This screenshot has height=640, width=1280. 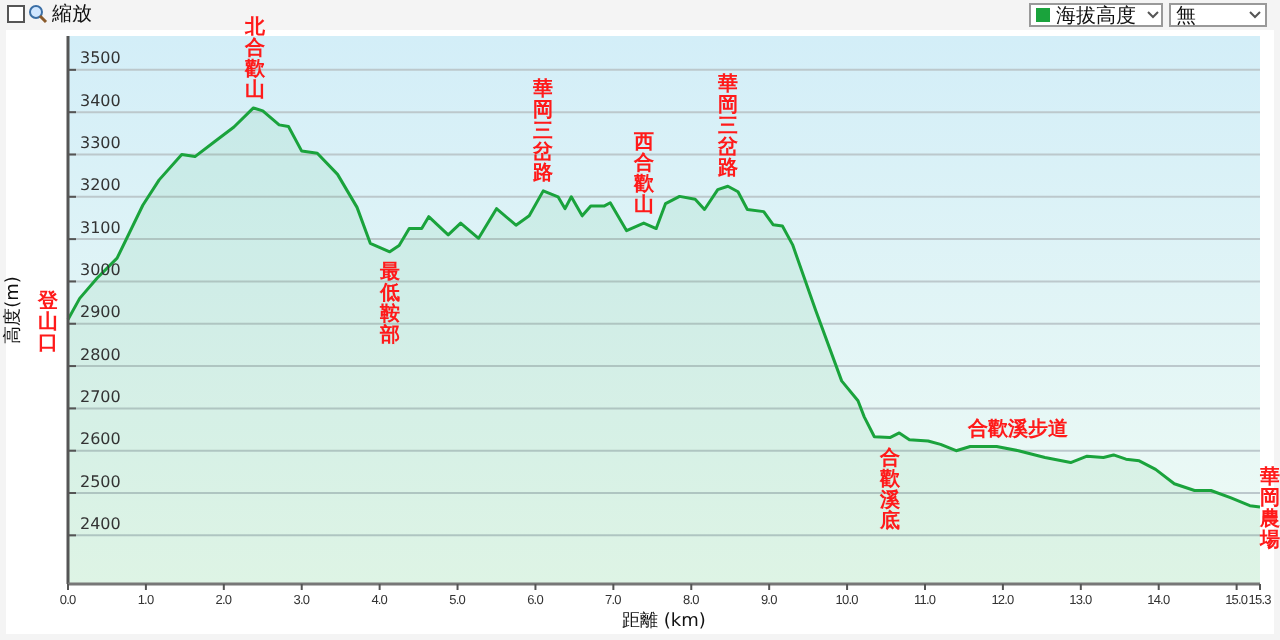 What do you see at coordinates (100, 227) in the screenshot?
I see `y-tick-label: 3100` at bounding box center [100, 227].